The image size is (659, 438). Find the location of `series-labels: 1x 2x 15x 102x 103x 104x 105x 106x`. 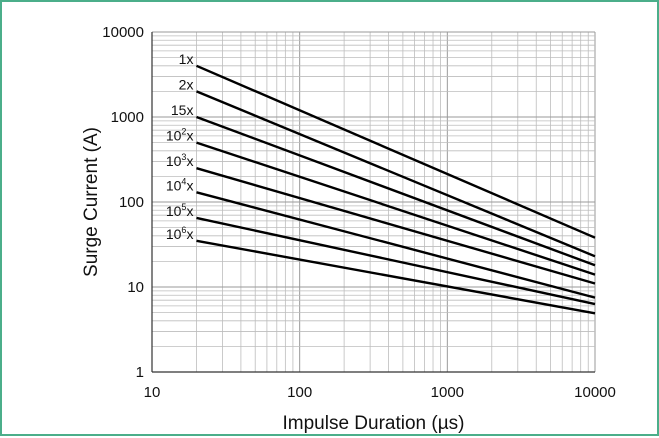

series-labels: 1x 2x 15x 102x 103x 104x 105x 106x is located at coordinates (180, 146).